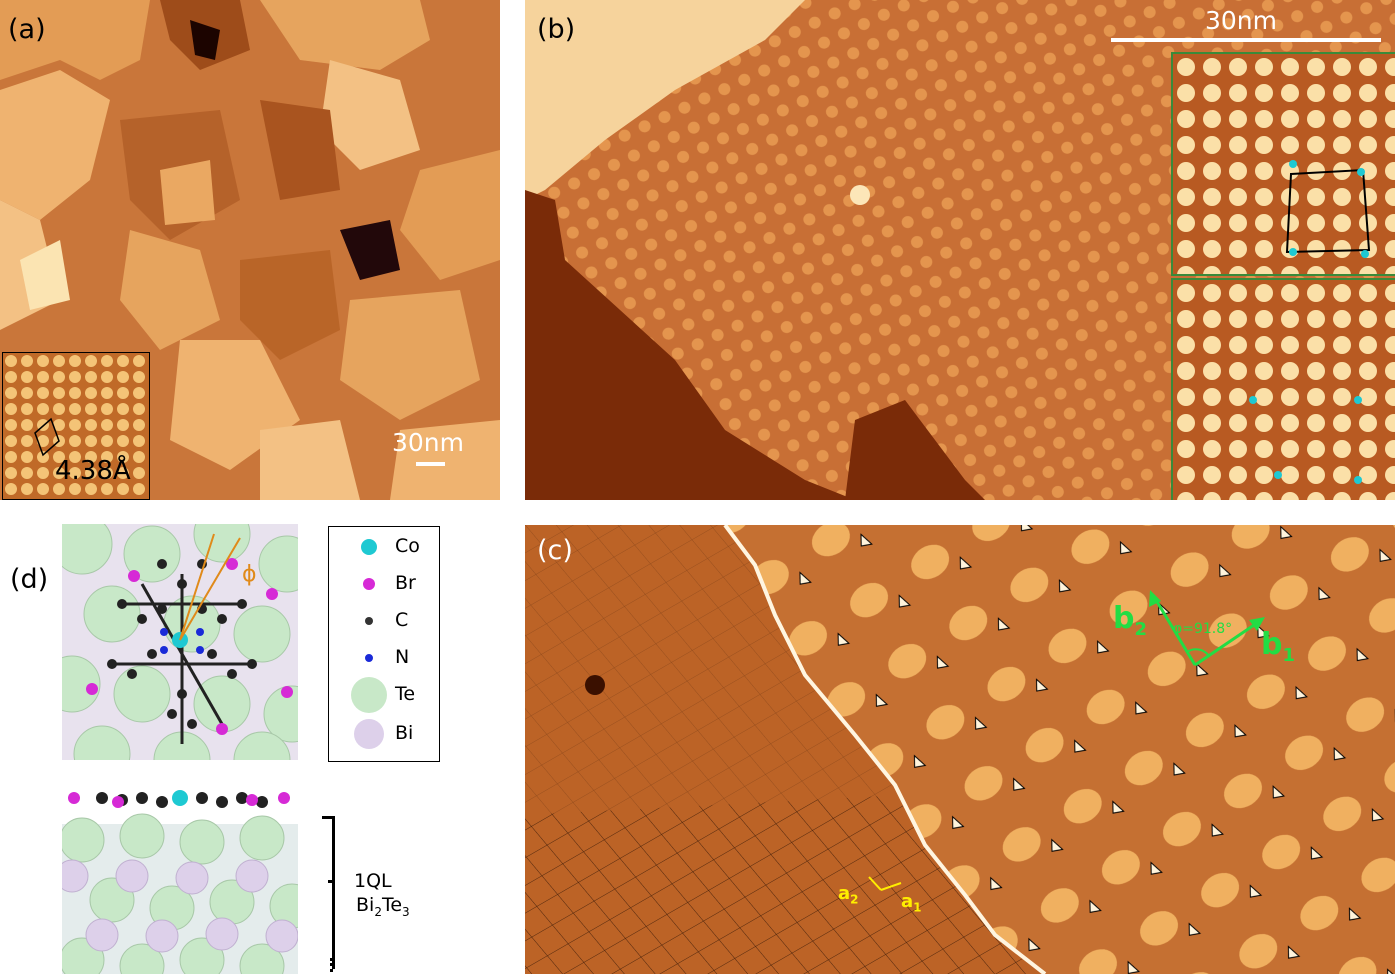 Image resolution: width=1395 pixels, height=974 pixels. I want to click on vector-b2-label: b2, so click(1130, 620).